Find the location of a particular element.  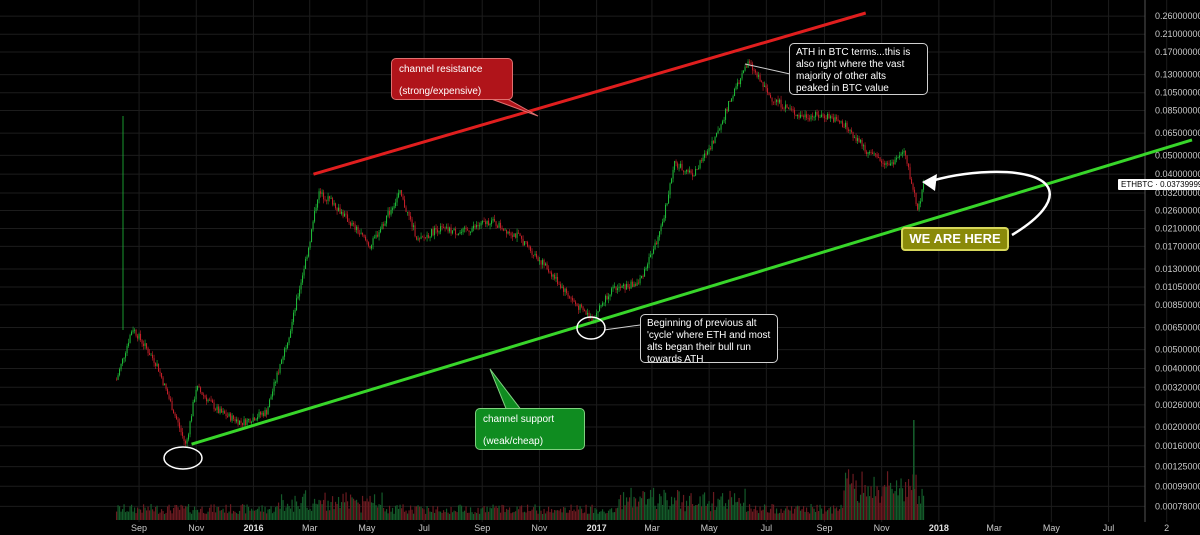

we-are-here-label: WE ARE HERE is located at coordinates (955, 239).